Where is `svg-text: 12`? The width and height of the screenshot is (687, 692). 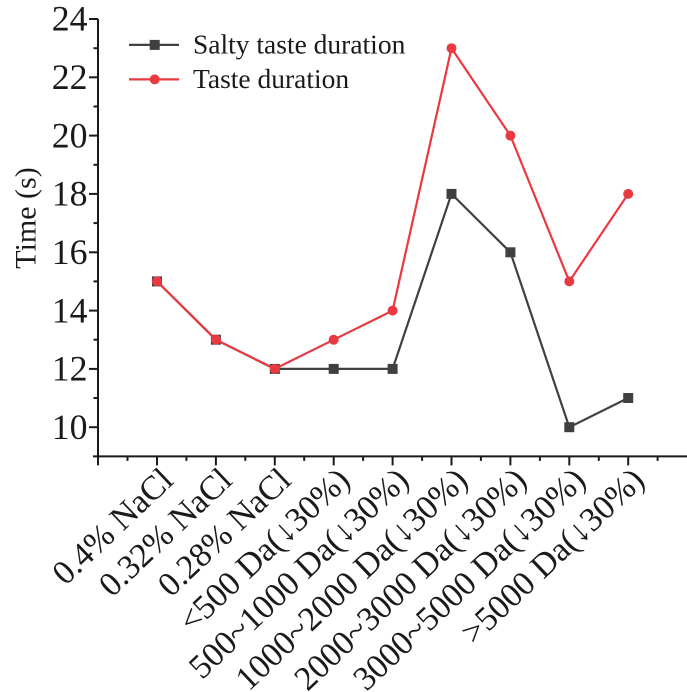
svg-text: 12 is located at coordinates (70, 369).